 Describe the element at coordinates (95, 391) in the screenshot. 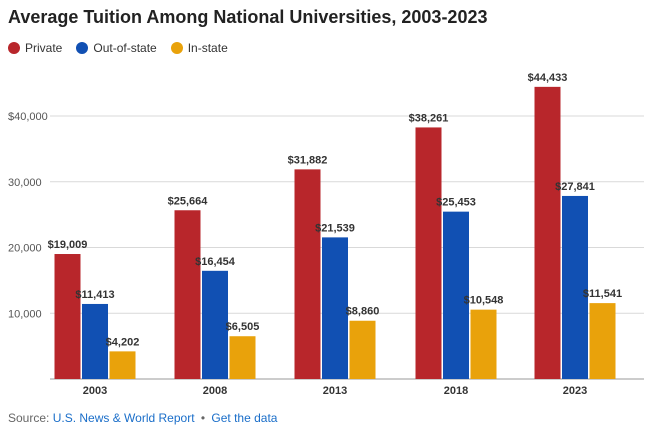

I see `x-tick-label: 2003` at that location.